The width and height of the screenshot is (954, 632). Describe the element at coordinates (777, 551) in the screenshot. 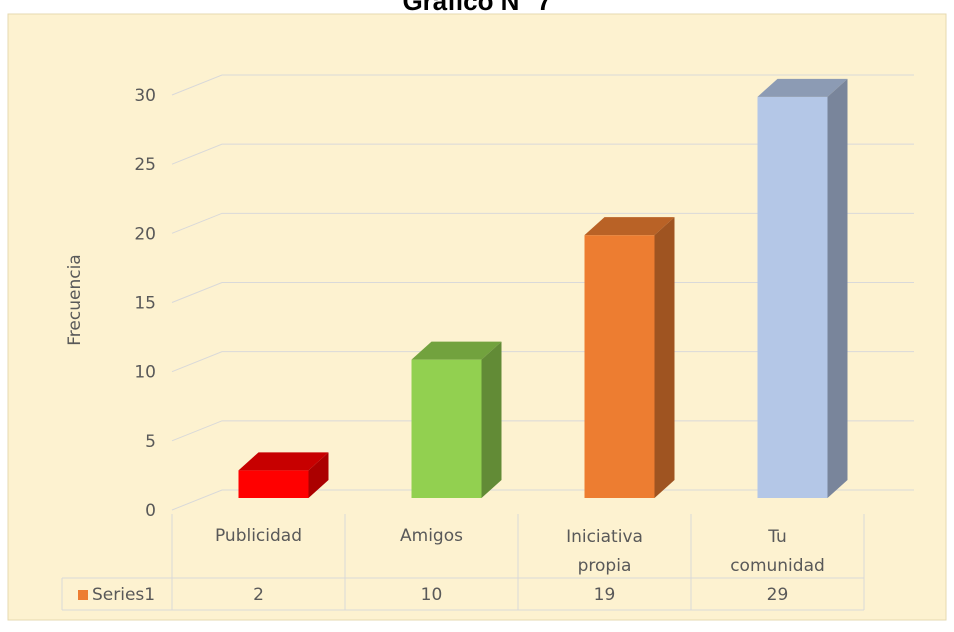

I see `category-label: Tu comunidad` at that location.